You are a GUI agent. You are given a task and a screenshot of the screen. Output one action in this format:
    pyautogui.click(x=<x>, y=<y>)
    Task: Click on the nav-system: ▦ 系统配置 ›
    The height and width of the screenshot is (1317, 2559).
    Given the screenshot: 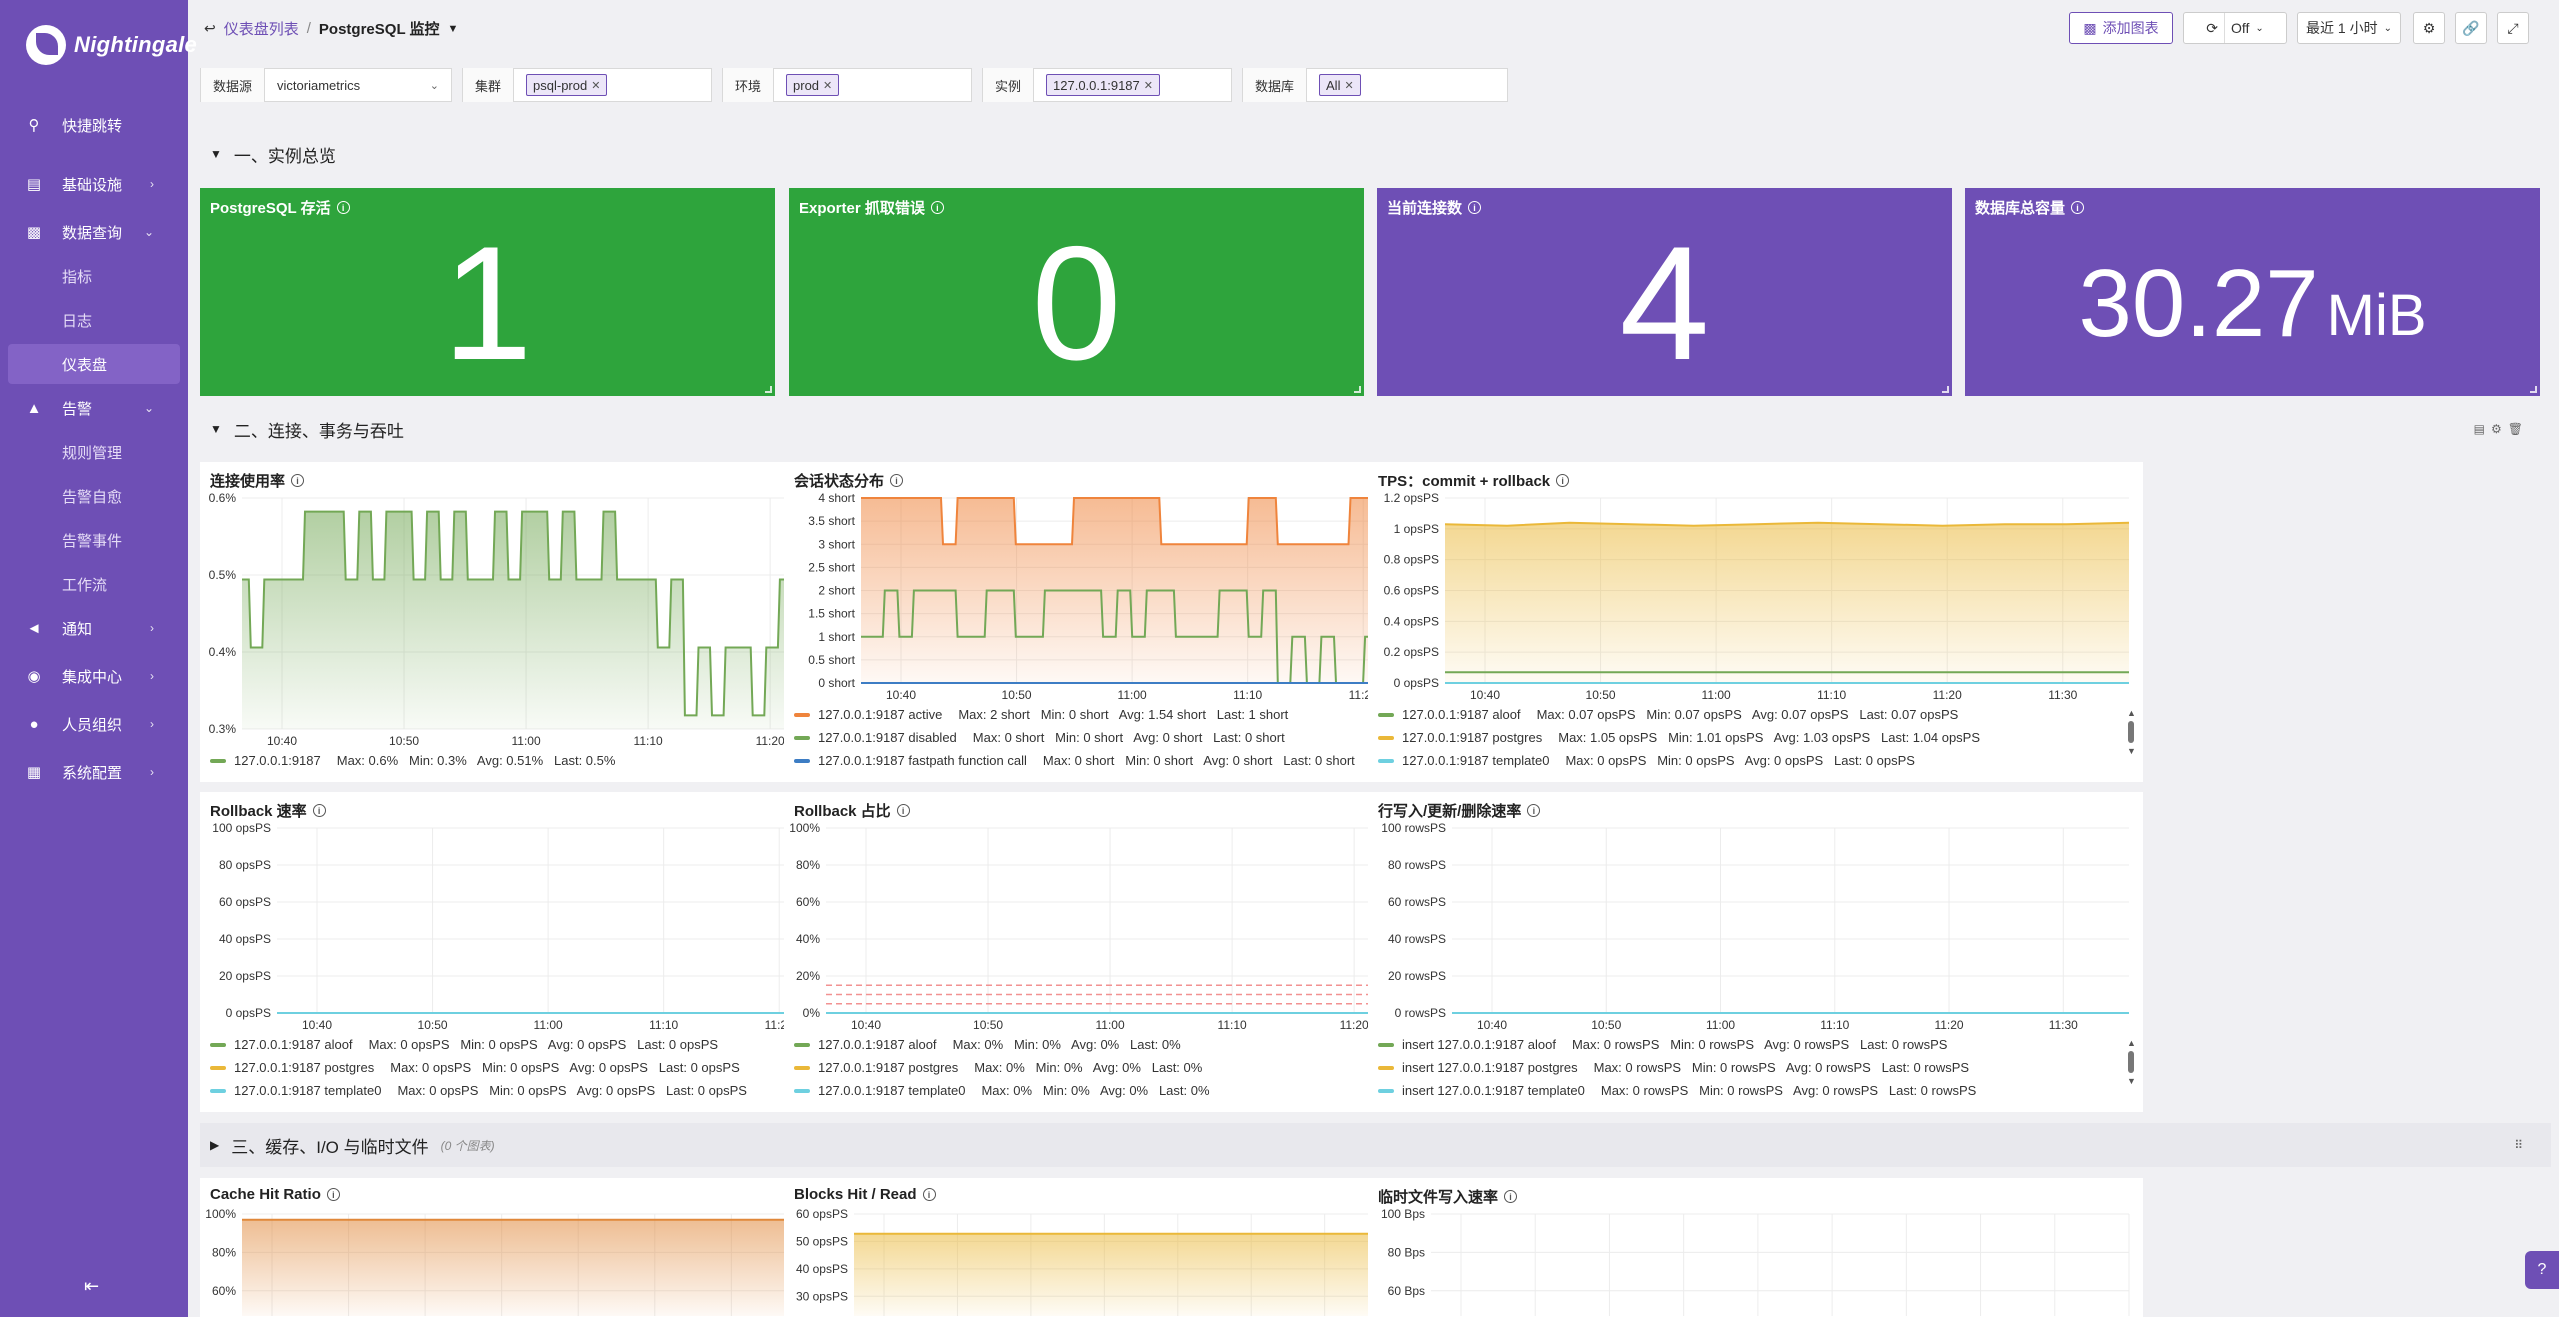 What is the action you would take?
    pyautogui.click(x=94, y=772)
    